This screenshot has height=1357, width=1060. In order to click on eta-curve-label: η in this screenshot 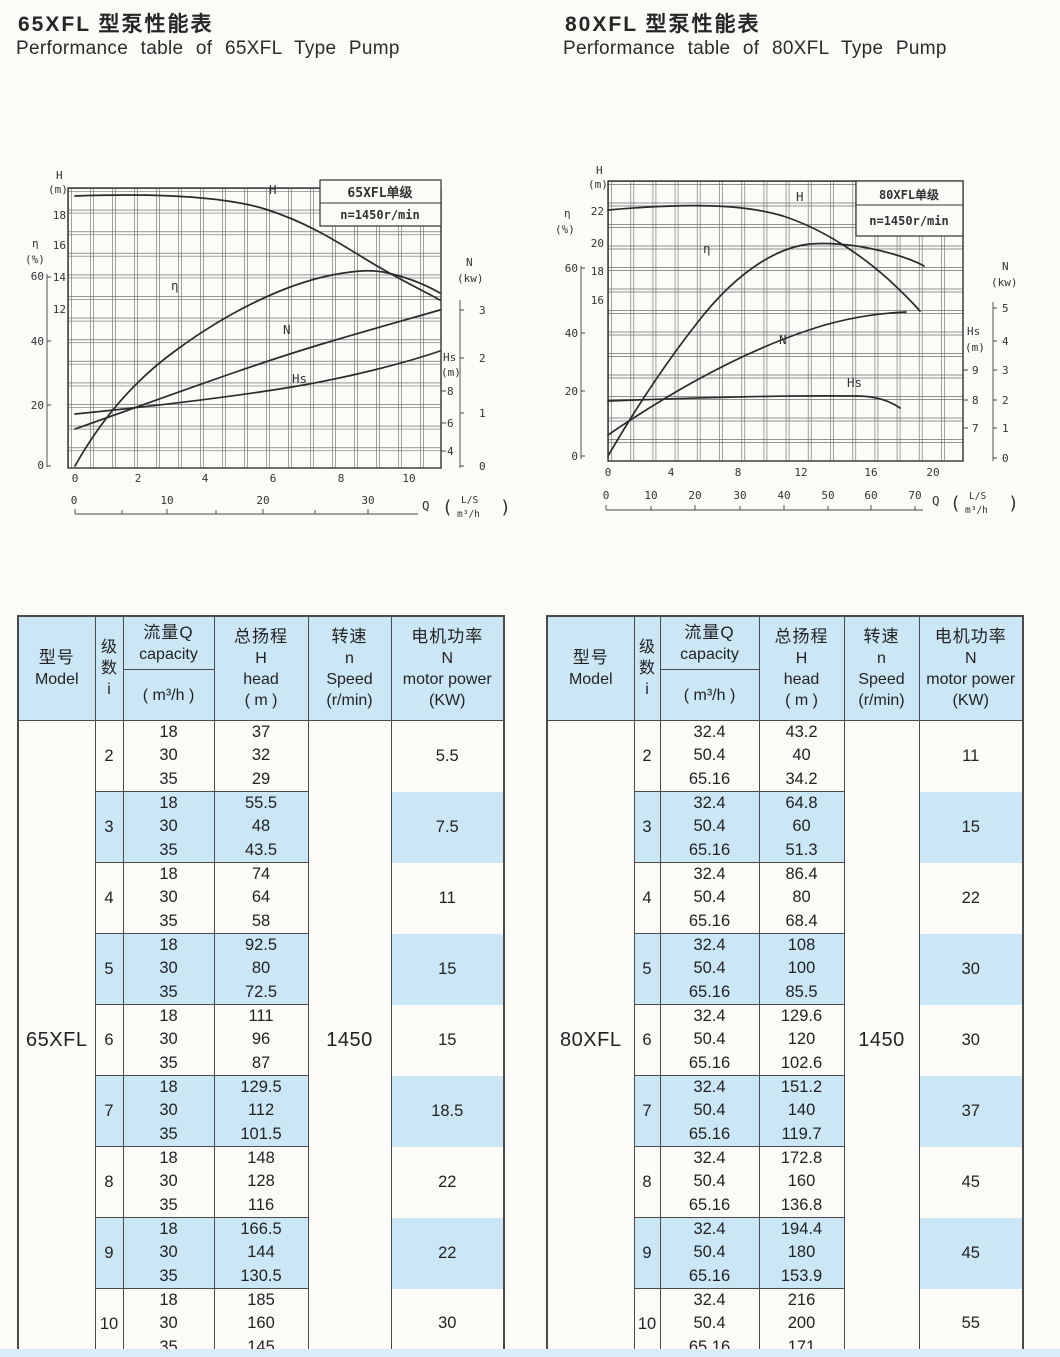, I will do `click(175, 285)`.